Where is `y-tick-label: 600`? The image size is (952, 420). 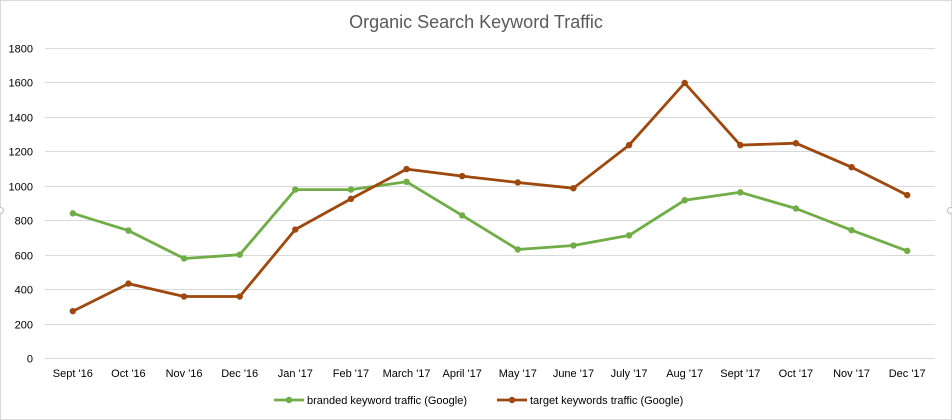 y-tick-label: 600 is located at coordinates (24, 257).